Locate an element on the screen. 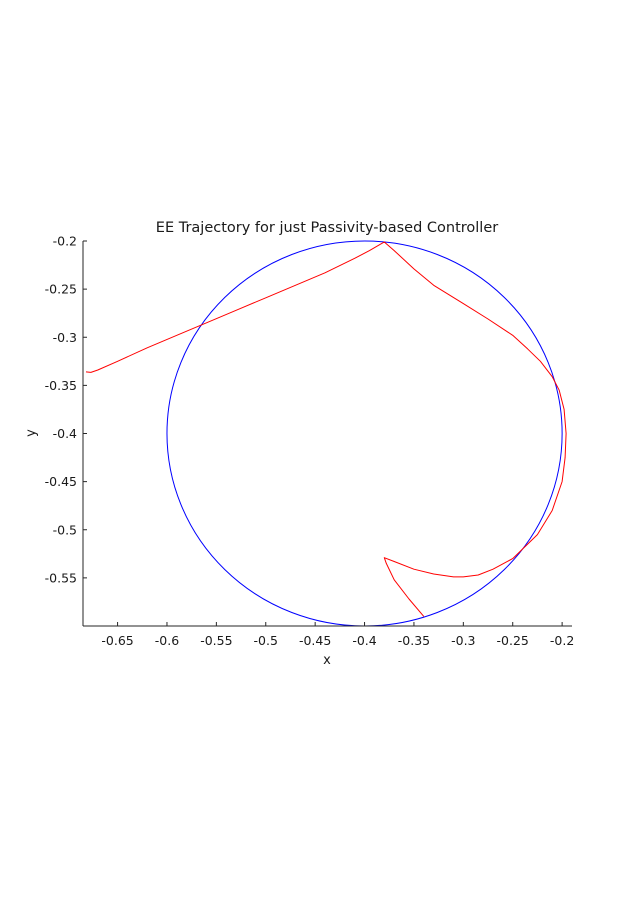 Image resolution: width=632 pixels, height=898 pixels. x-tick-label: -0.4 is located at coordinates (364, 640).